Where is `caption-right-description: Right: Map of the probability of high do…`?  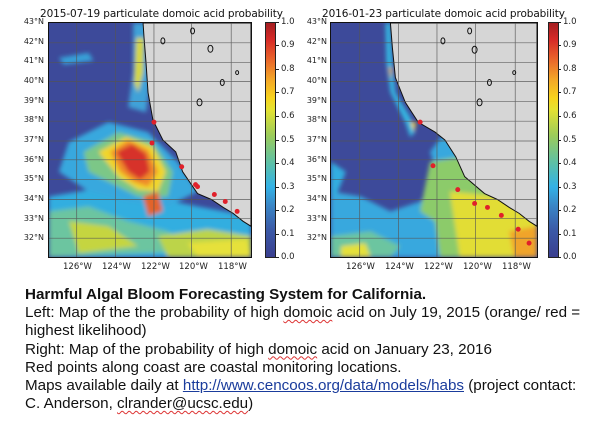 caption-right-description: Right: Map of the probability of high do… is located at coordinates (310, 350).